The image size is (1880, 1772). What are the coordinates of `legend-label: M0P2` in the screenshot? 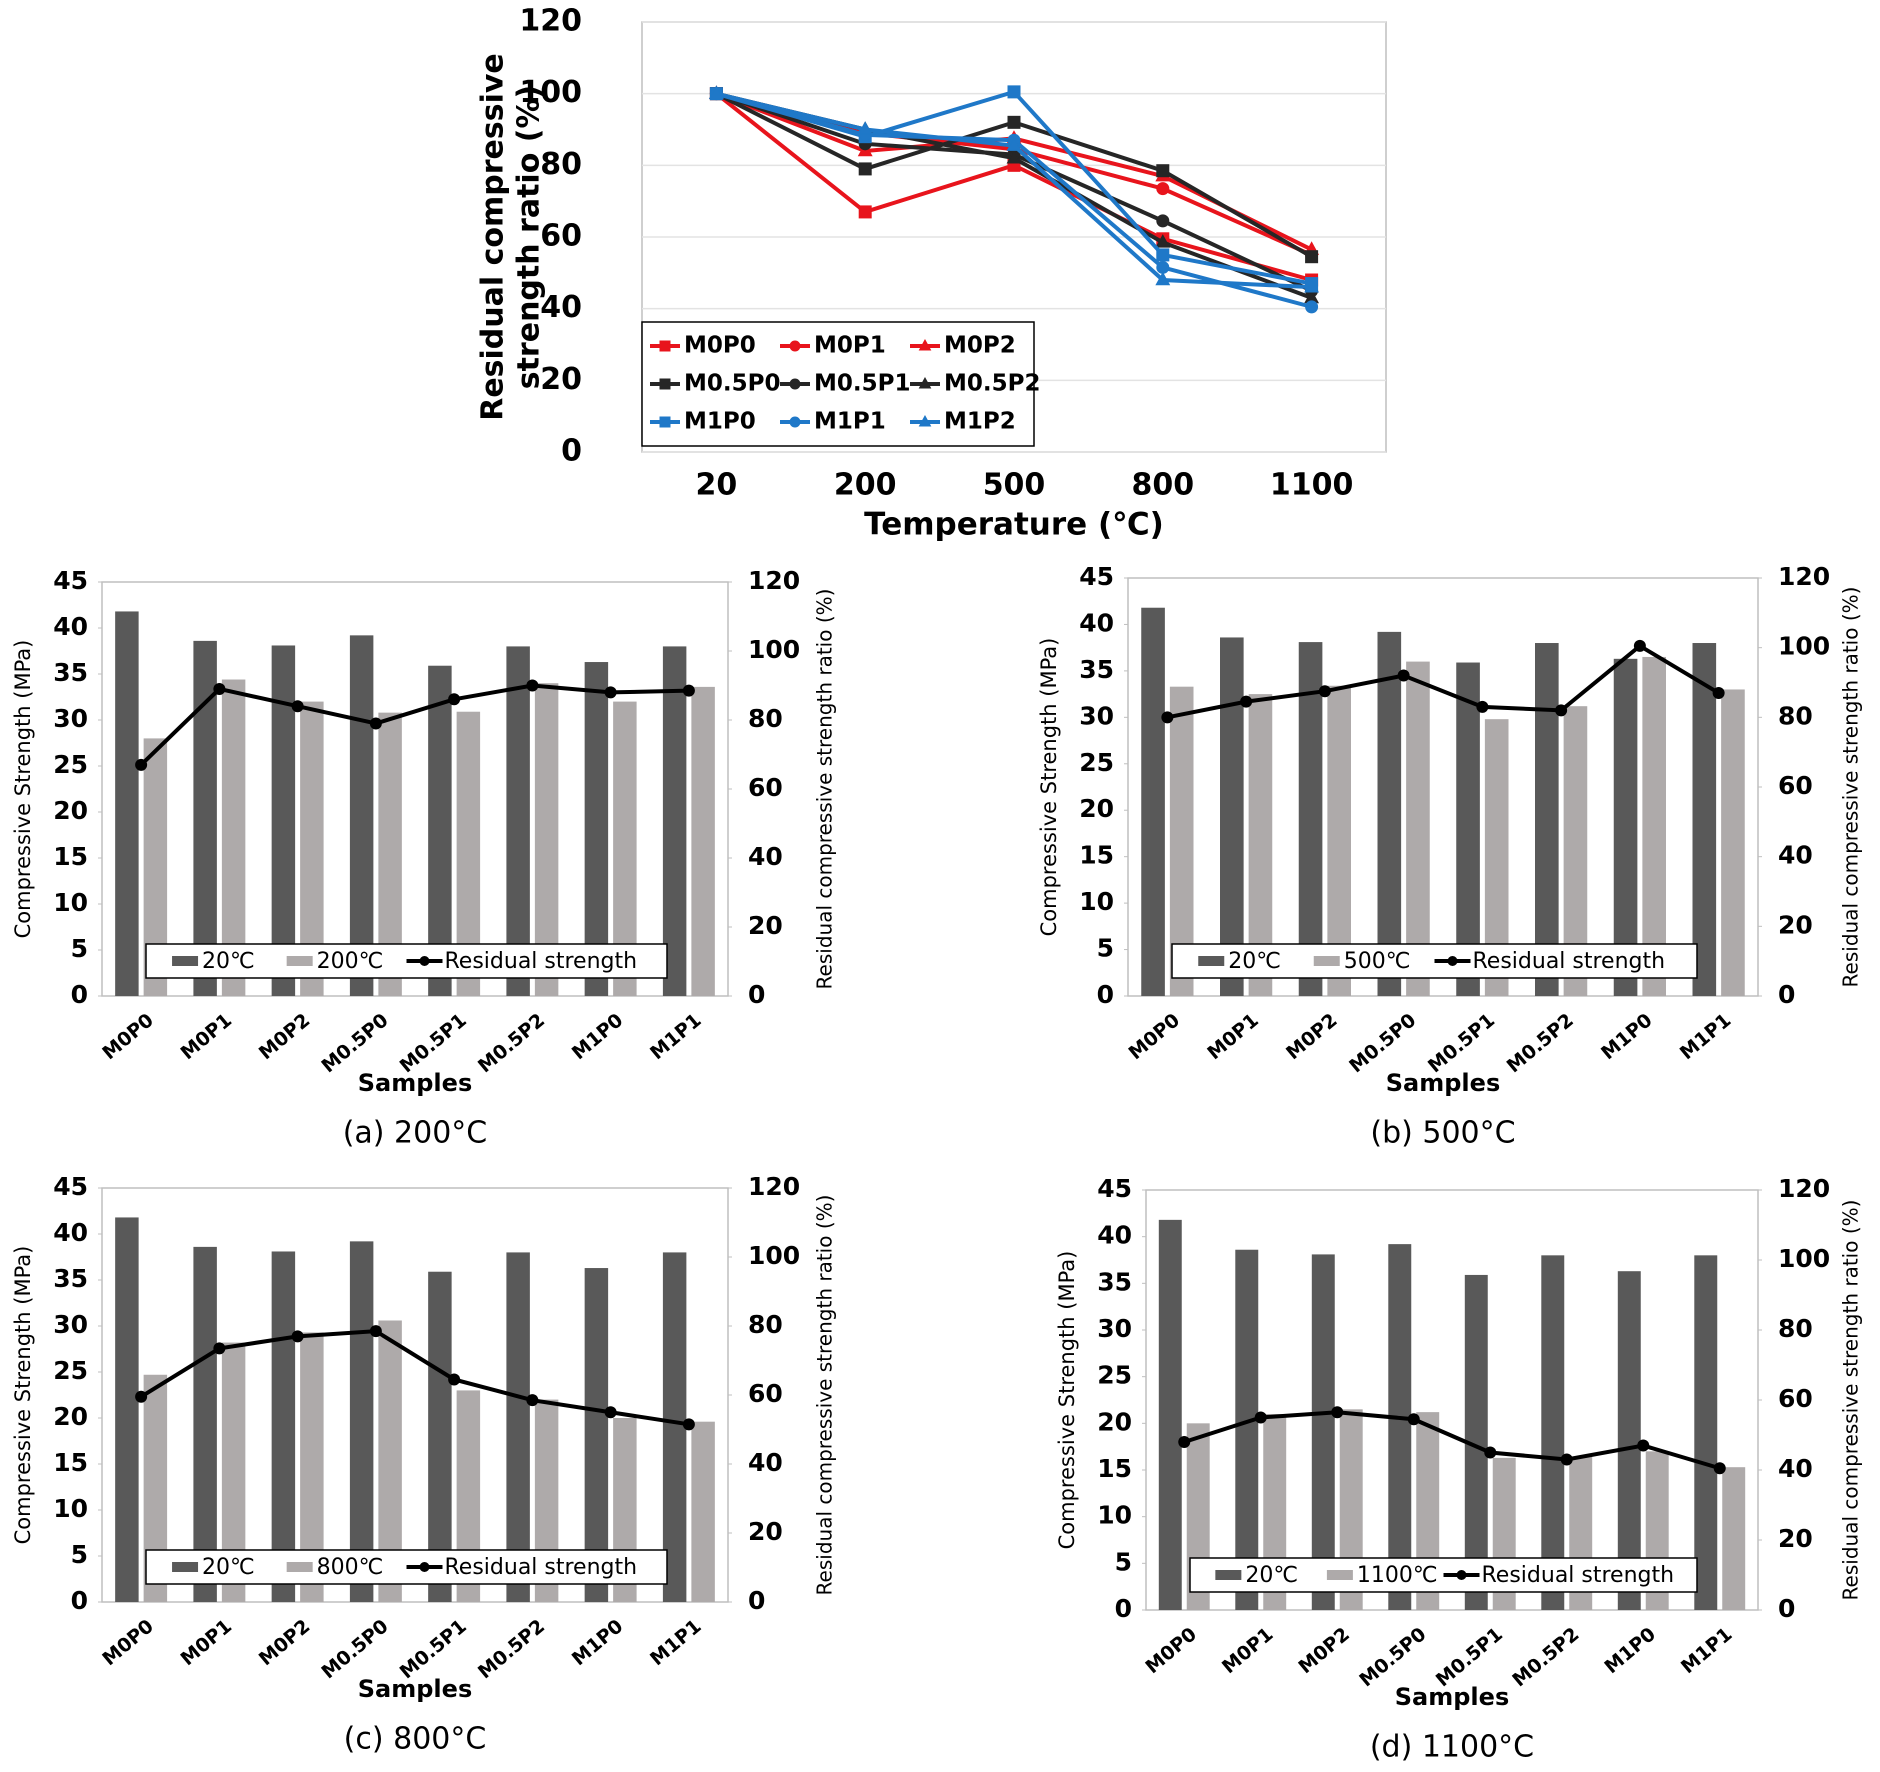 It's located at (980, 346).